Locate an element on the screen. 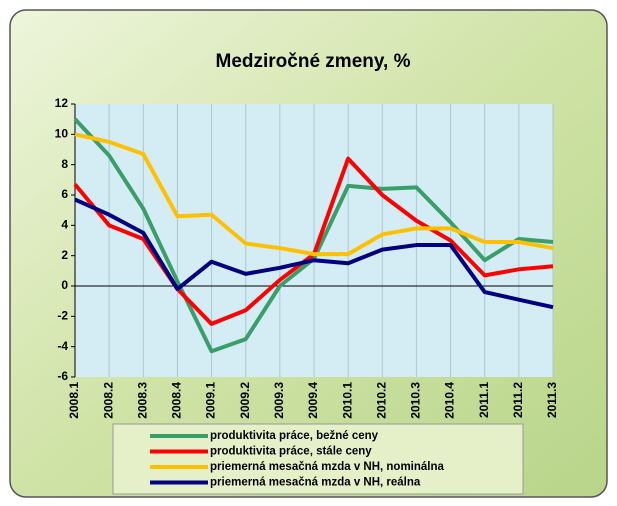  chart-title: Medziročné zmeny, % is located at coordinates (313, 61).